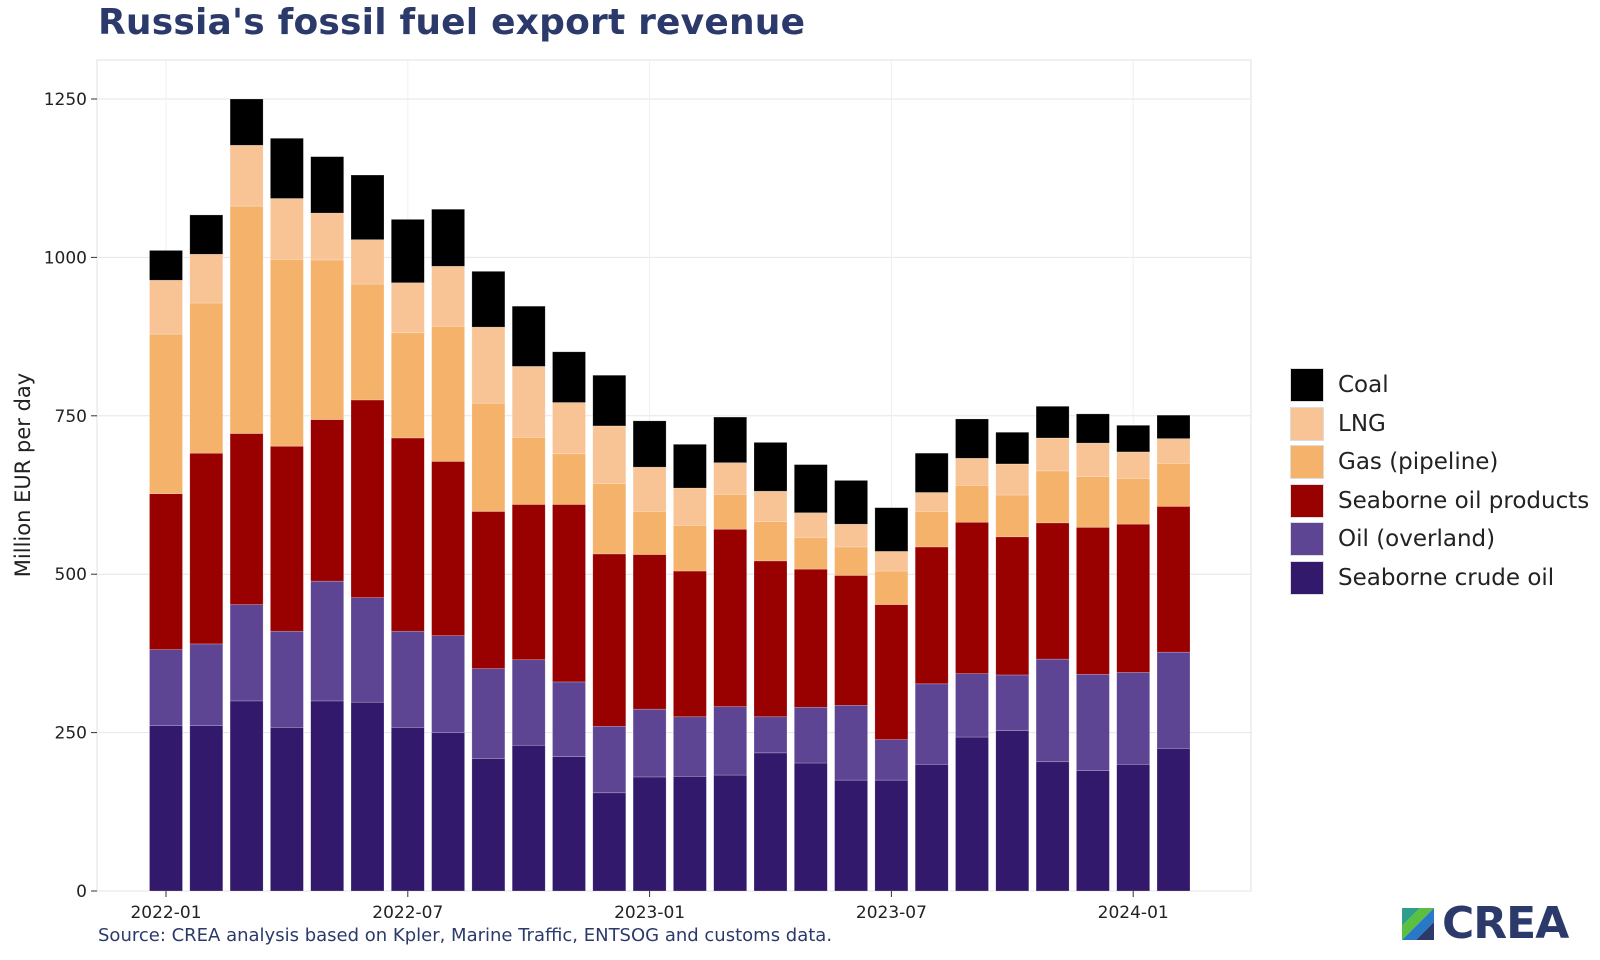 The image size is (1600, 960). Describe the element at coordinates (71, 417) in the screenshot. I see `y-tick-label: 750` at that location.